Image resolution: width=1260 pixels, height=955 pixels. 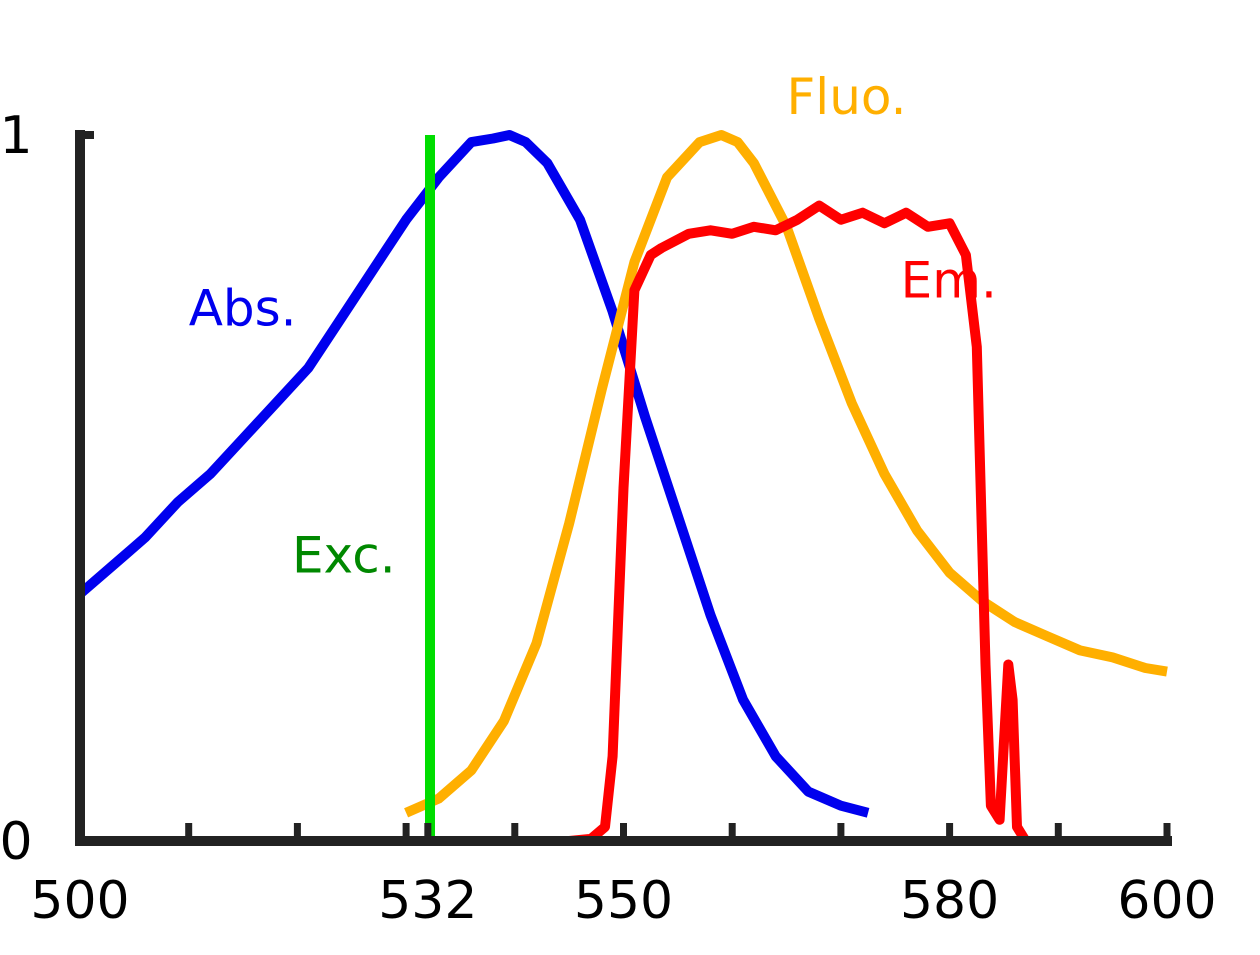 I want to click on x-tick-label-500: 500, so click(x=79, y=901).